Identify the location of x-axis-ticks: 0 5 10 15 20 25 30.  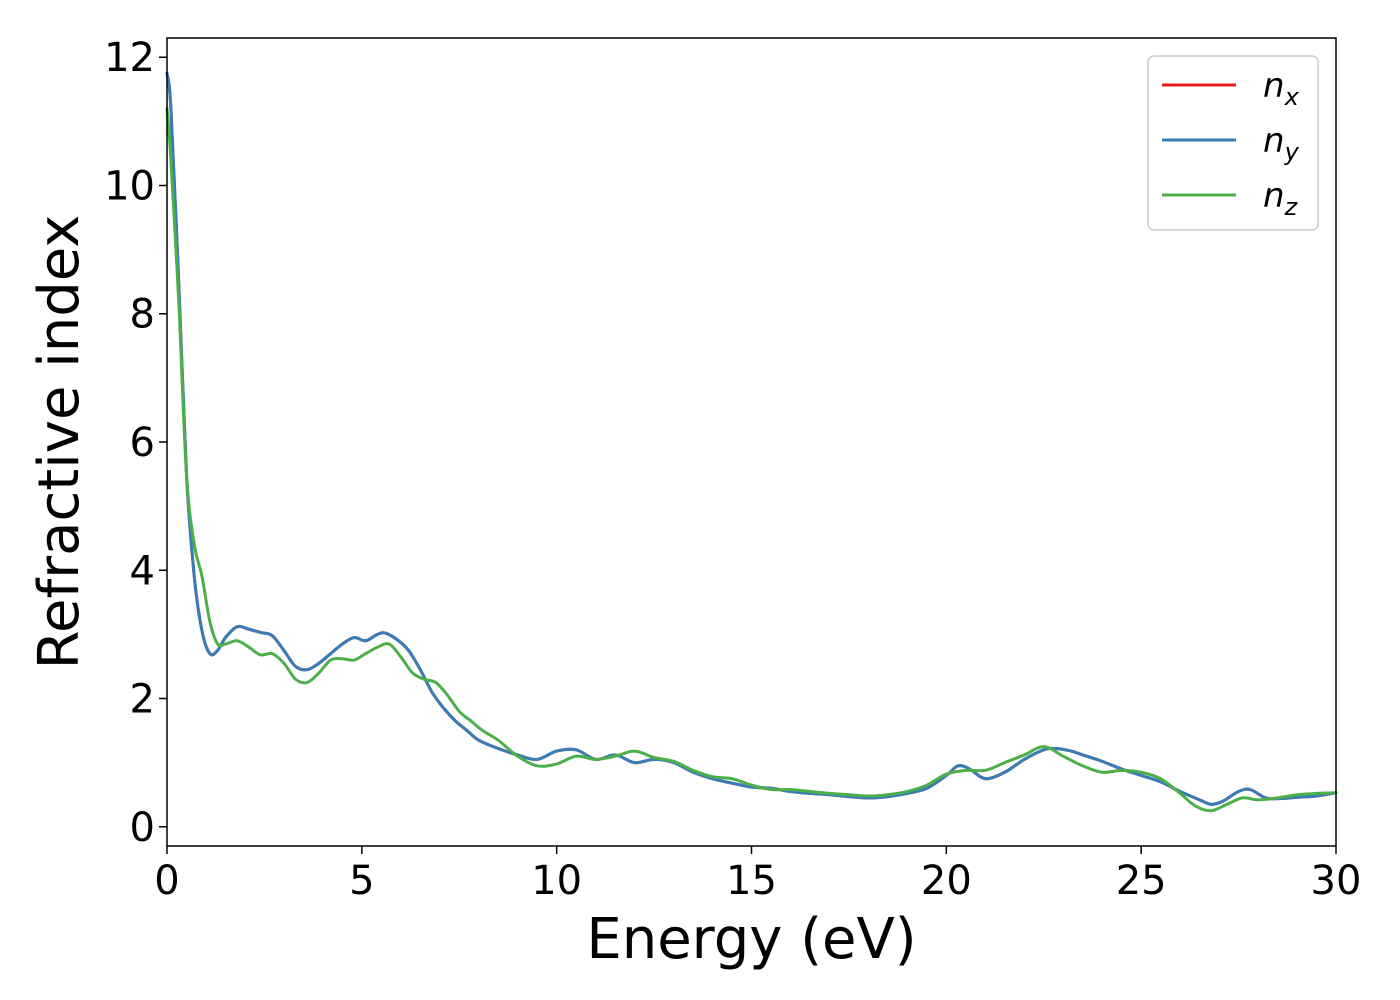
(757, 875).